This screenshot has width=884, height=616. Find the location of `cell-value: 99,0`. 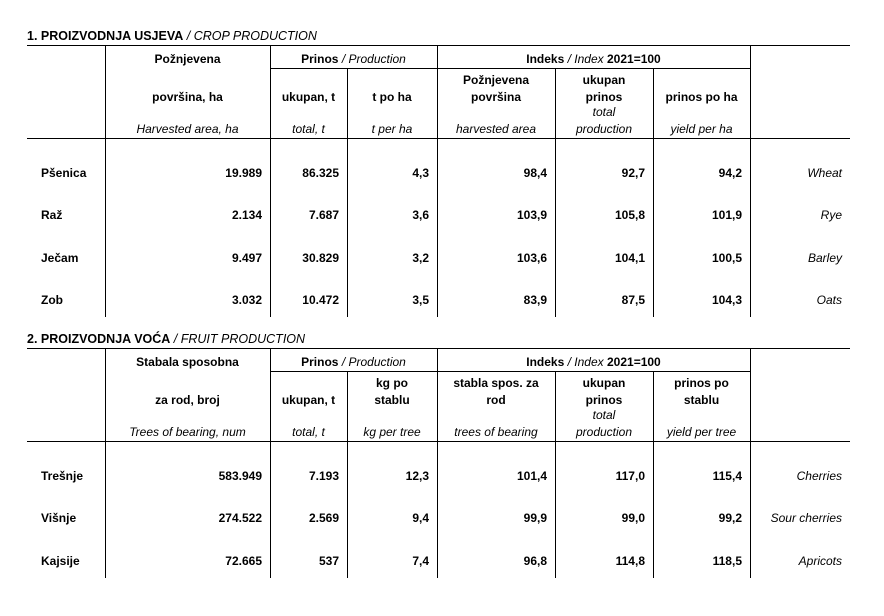

cell-value: 99,0 is located at coordinates (633, 518).